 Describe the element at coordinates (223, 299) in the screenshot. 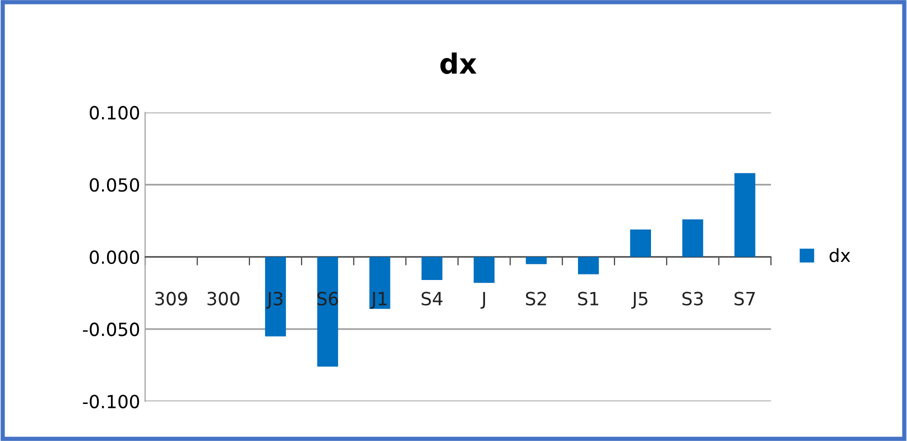

I see `x-tick-label: 300` at that location.